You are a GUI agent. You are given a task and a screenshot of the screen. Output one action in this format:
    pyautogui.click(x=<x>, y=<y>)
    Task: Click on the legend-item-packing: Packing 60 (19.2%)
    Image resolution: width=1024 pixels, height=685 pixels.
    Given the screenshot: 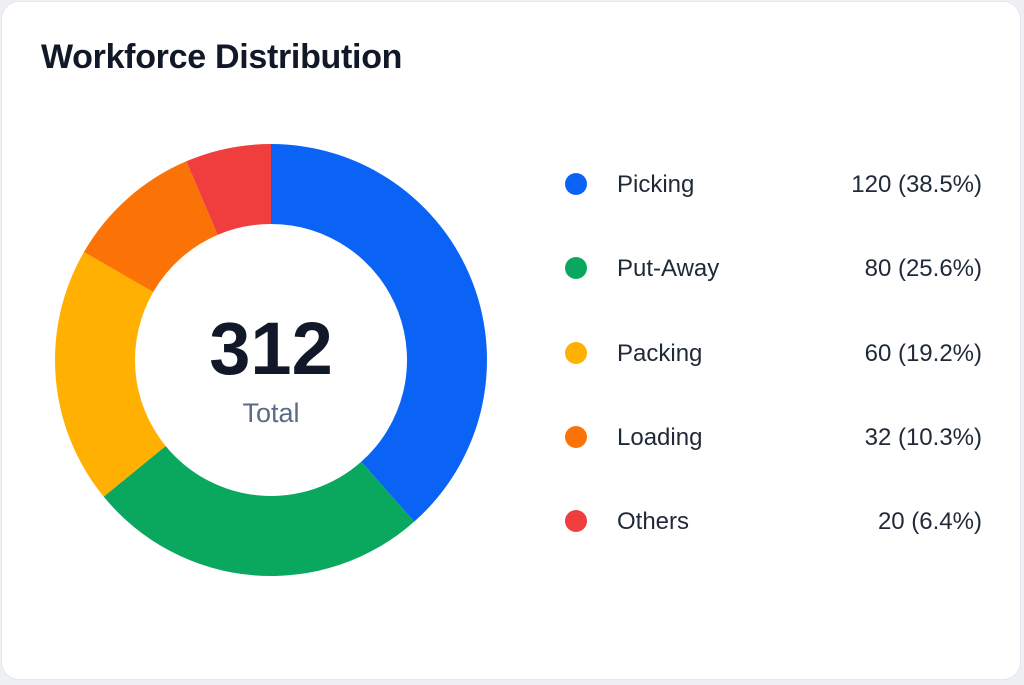 What is the action you would take?
    pyautogui.click(x=772, y=353)
    